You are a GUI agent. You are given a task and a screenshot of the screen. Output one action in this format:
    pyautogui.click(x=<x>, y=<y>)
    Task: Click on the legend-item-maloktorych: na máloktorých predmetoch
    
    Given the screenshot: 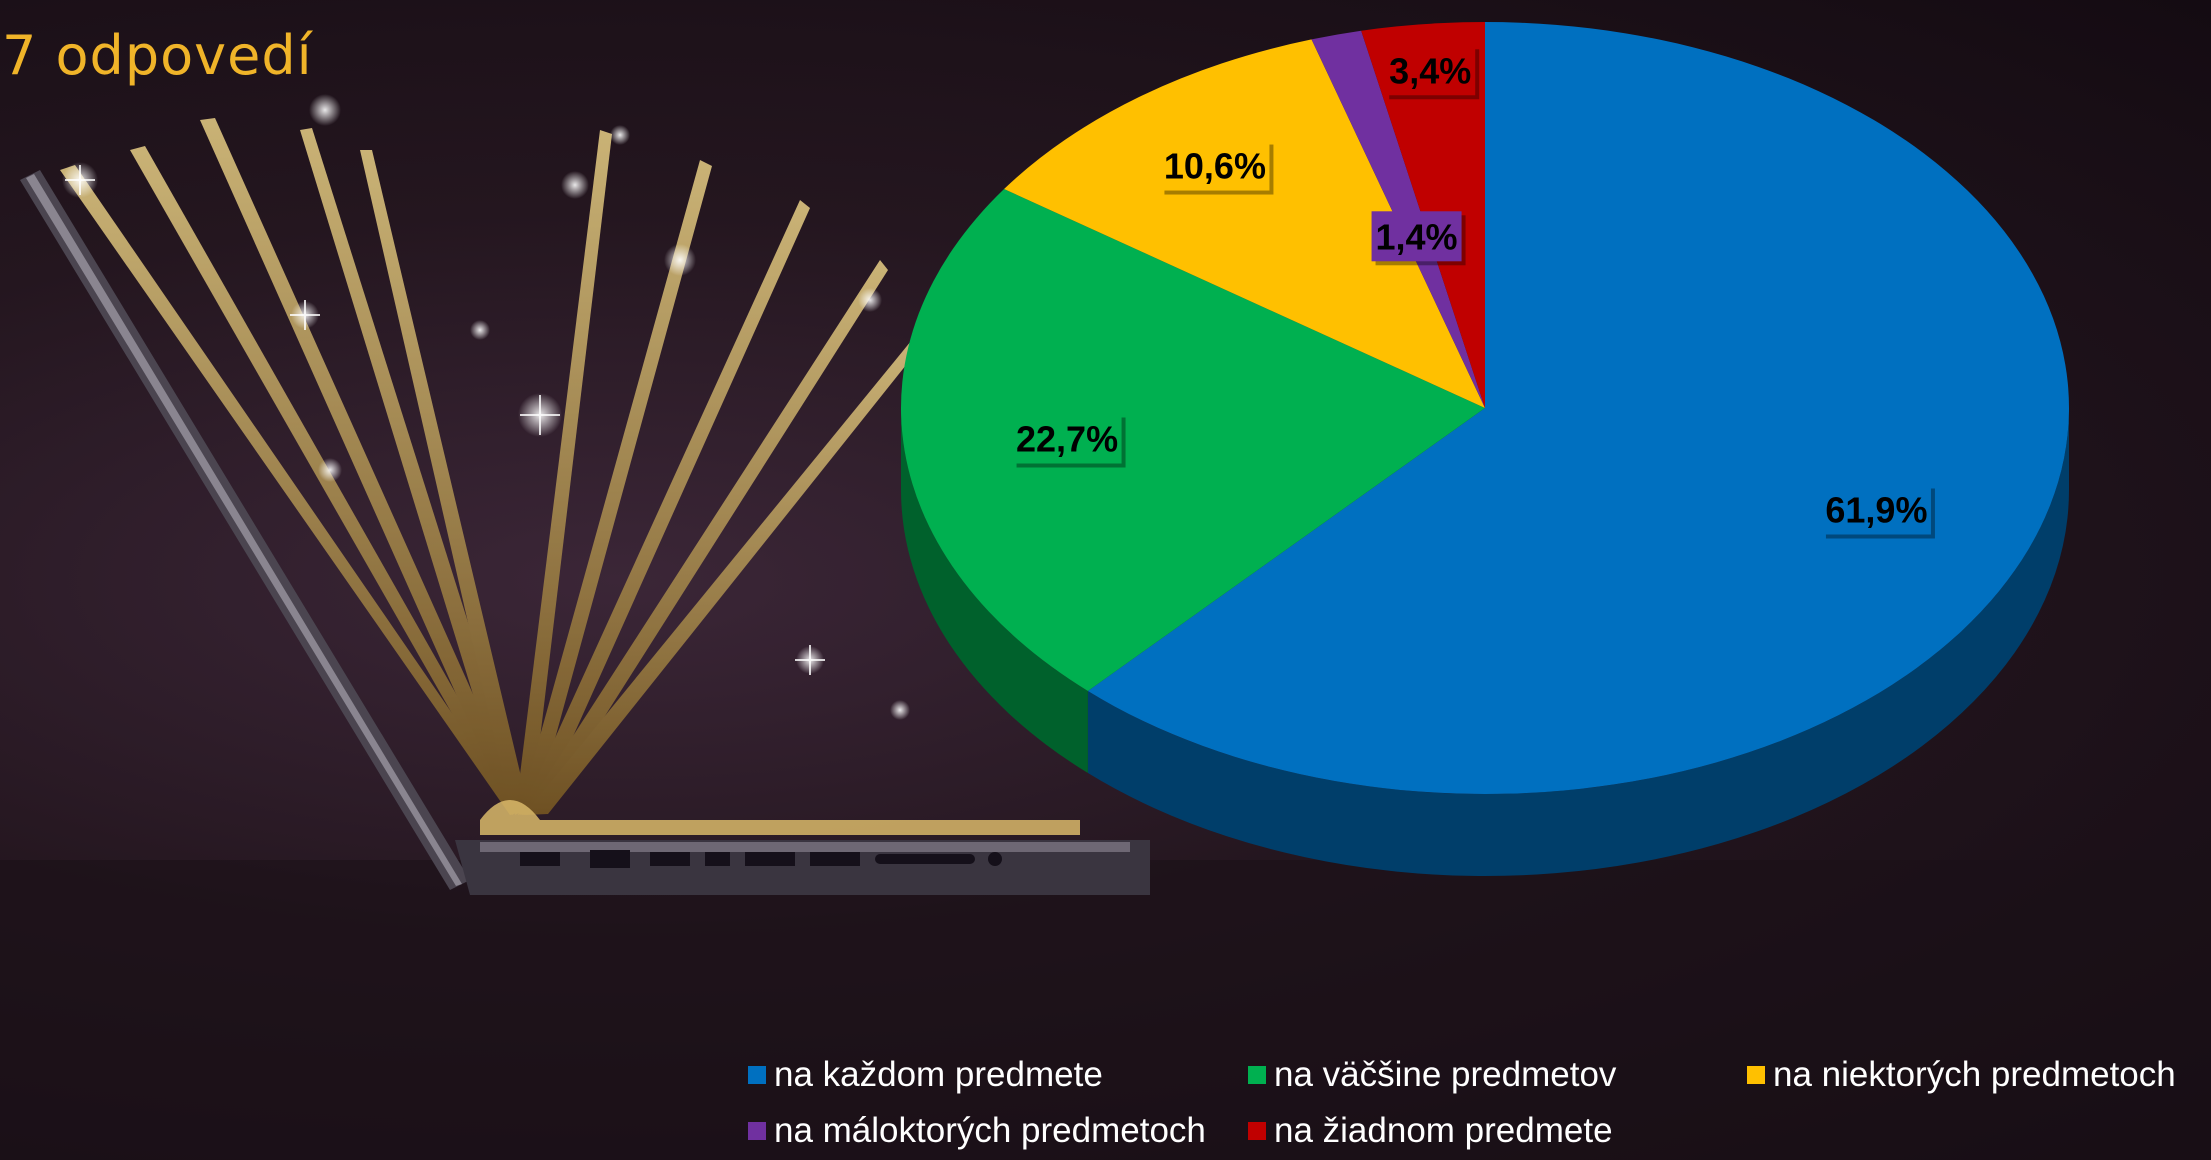 What is the action you would take?
    pyautogui.click(x=977, y=1131)
    